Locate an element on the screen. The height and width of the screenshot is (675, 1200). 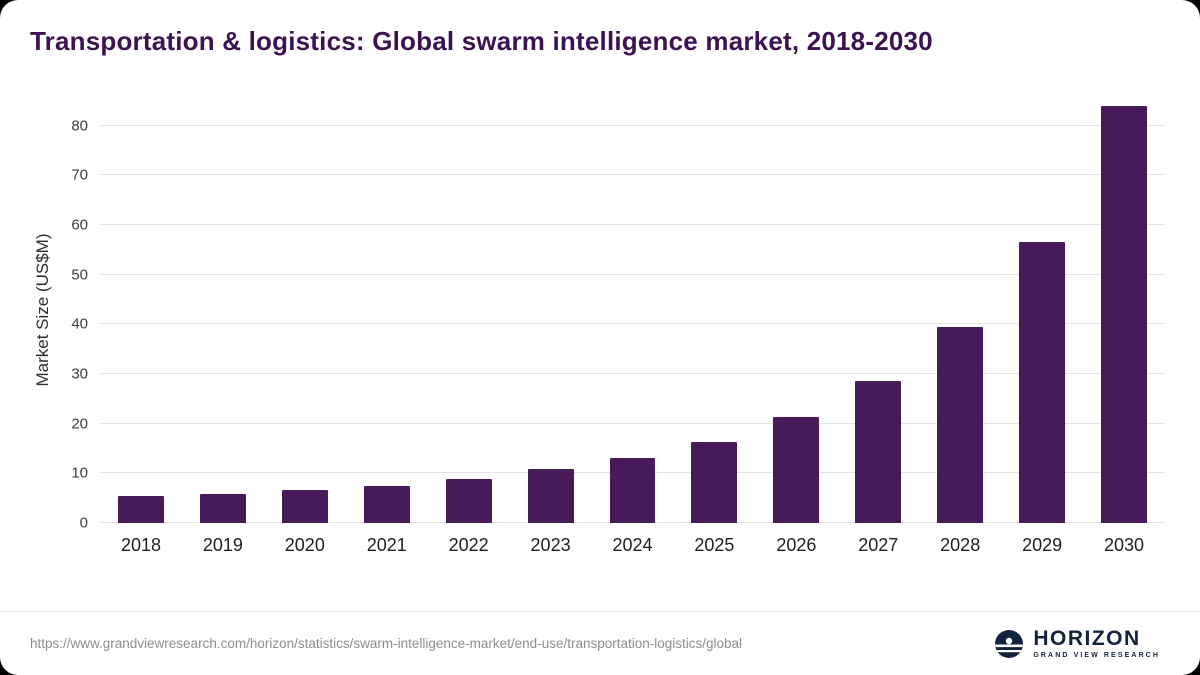
bar-2023 is located at coordinates (550, 496).